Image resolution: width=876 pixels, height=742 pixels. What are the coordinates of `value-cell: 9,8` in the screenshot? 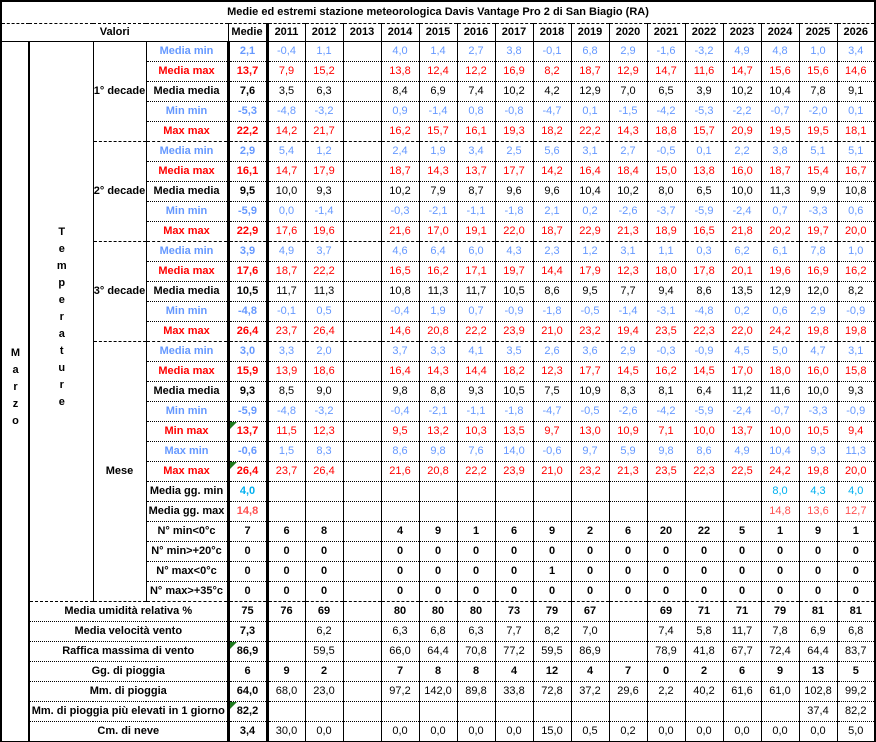 It's located at (665, 451).